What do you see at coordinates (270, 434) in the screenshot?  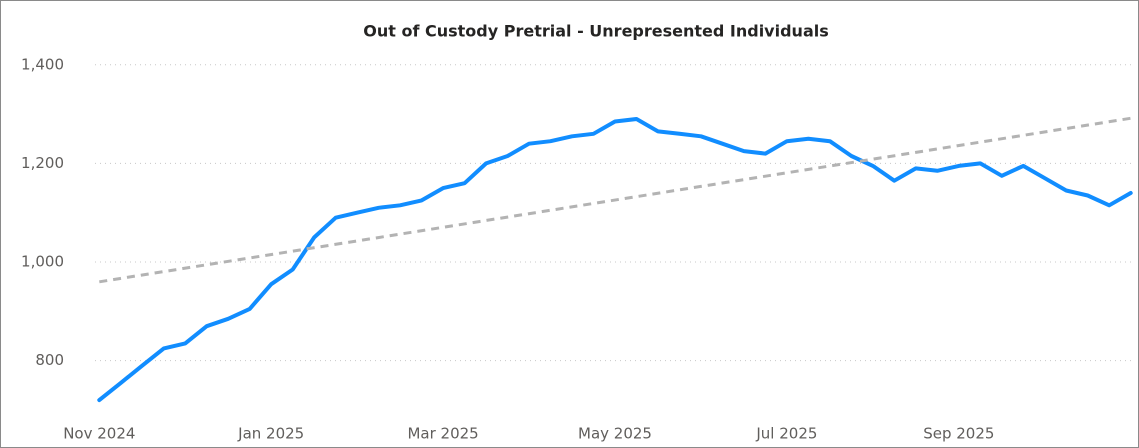 I see `x-tick-label: Jan 2025` at bounding box center [270, 434].